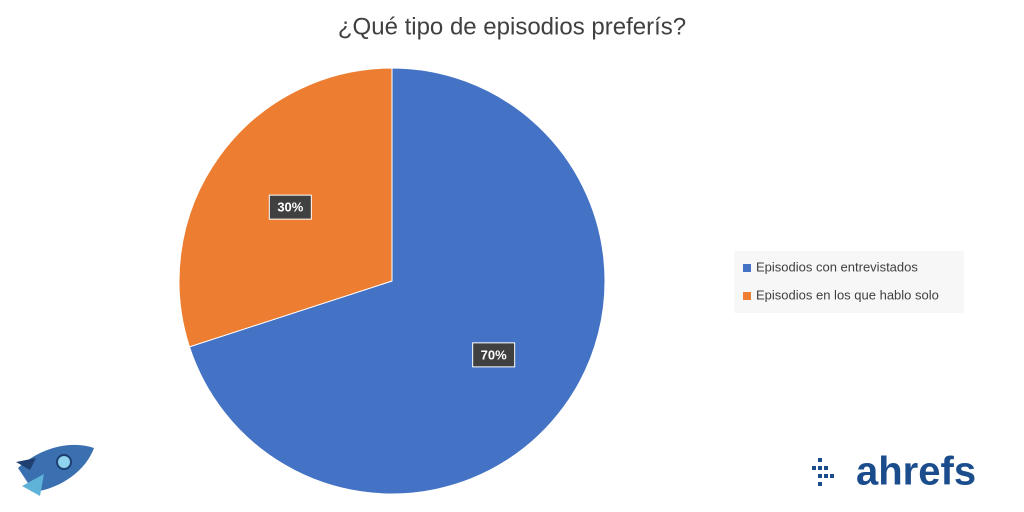  I want to click on data-label: 70%, so click(494, 354).